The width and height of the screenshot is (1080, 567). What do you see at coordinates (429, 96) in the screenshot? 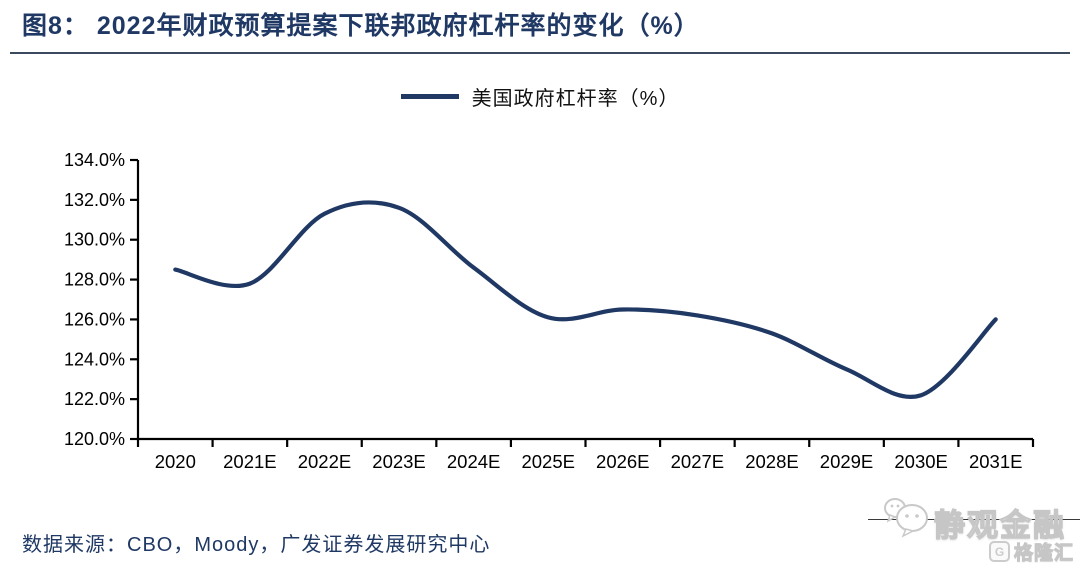
I see `legend-line-swatch` at bounding box center [429, 96].